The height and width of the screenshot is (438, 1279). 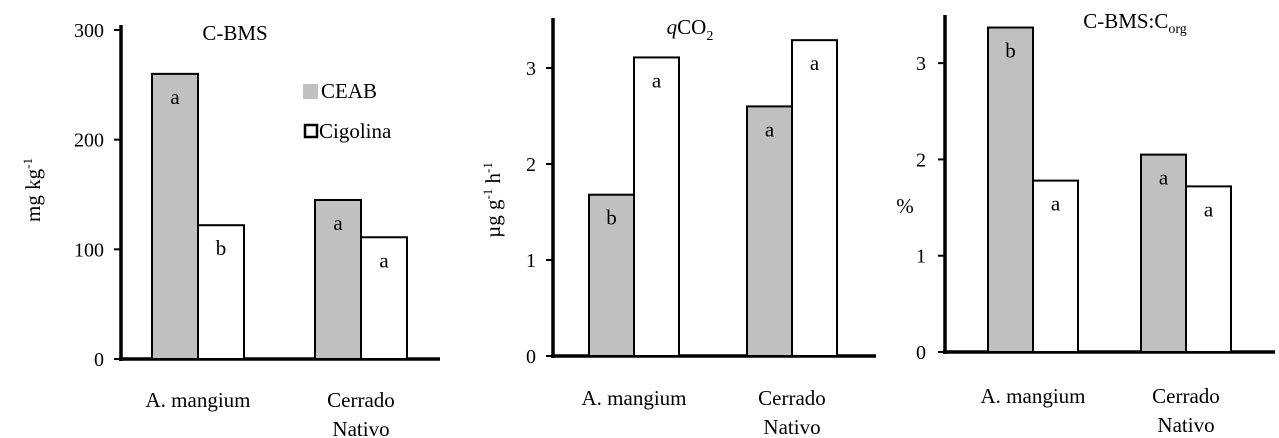 I want to click on y-axis-label: mg kg-1, so click(x=32, y=190).